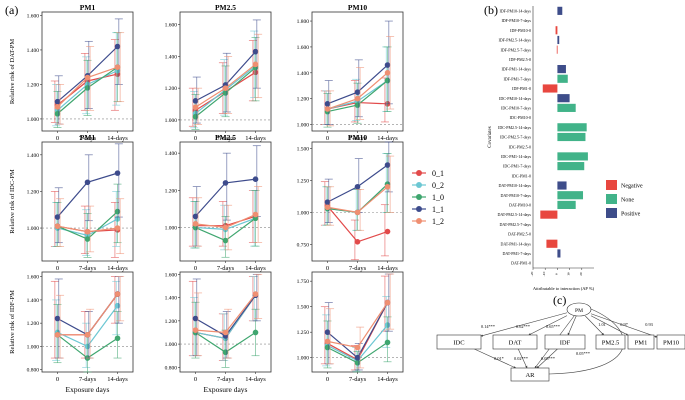 This screenshot has height=400, width=685. What do you see at coordinates (564, 288) in the screenshot?
I see `x-axis-title: Attributable to interaction (AP %)` at bounding box center [564, 288].